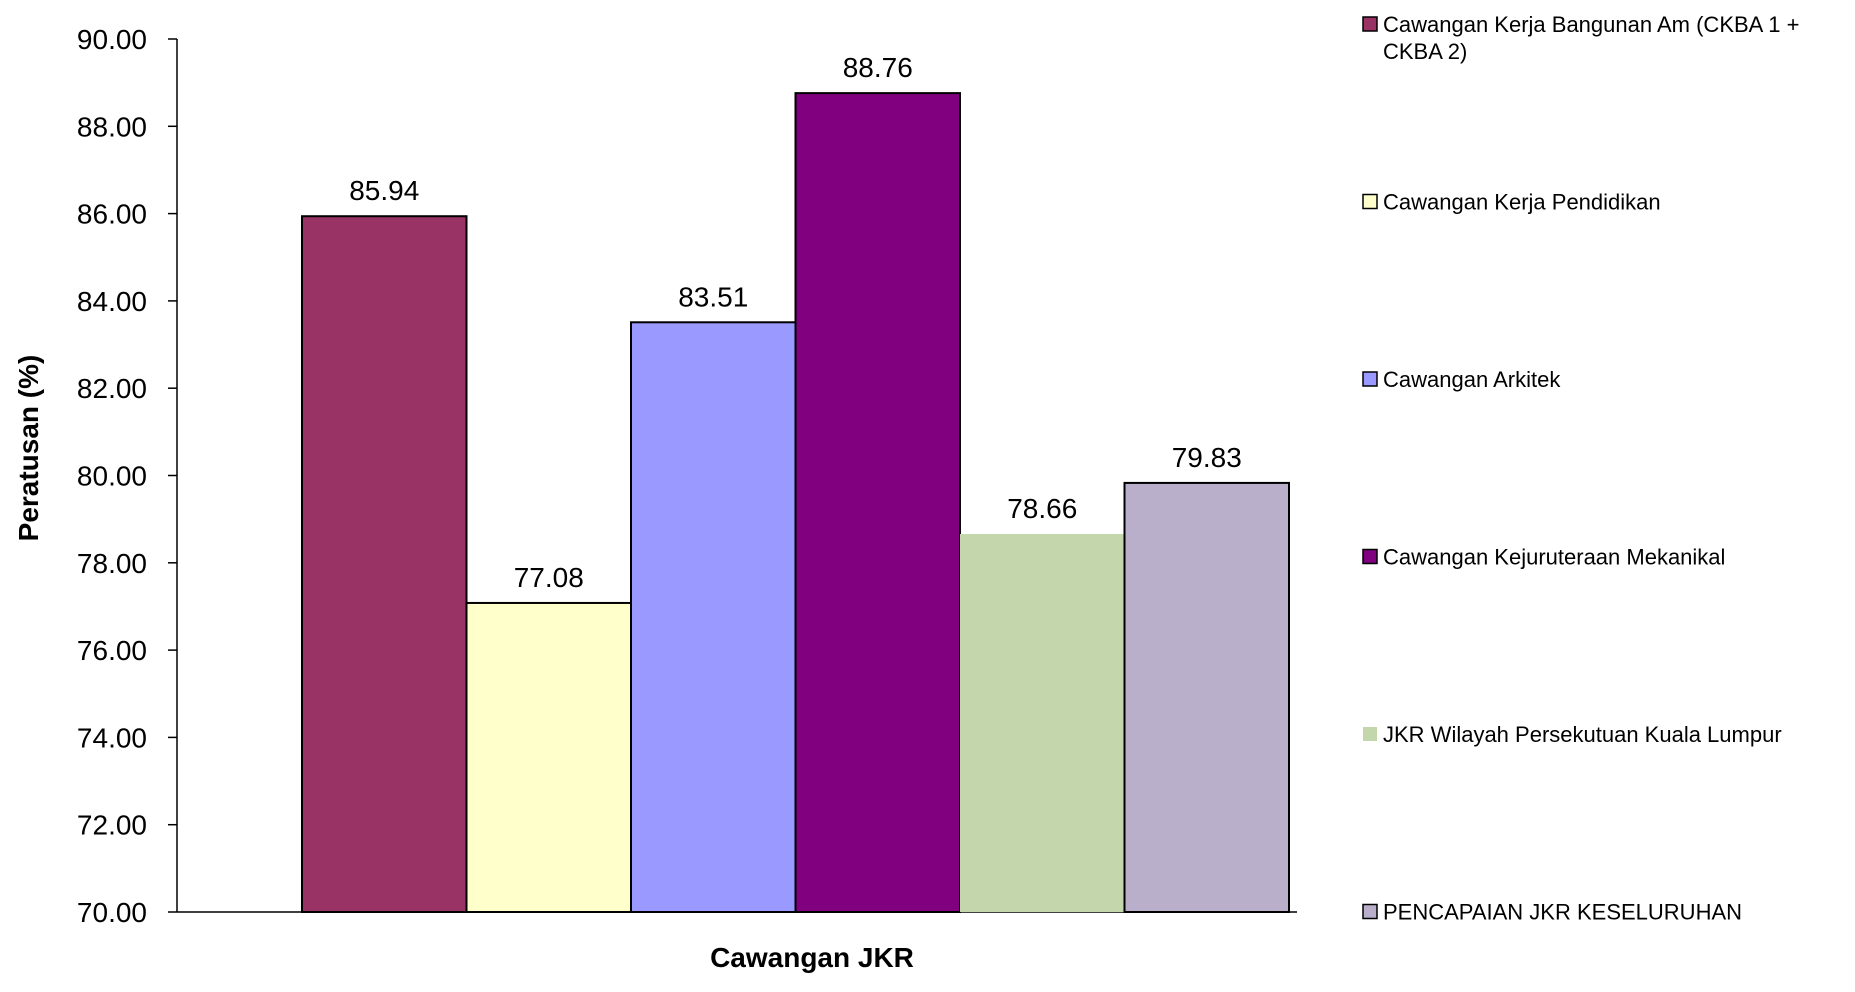 This screenshot has height=992, width=1855. What do you see at coordinates (1207, 457) in the screenshot?
I see `data-label: 79.83` at bounding box center [1207, 457].